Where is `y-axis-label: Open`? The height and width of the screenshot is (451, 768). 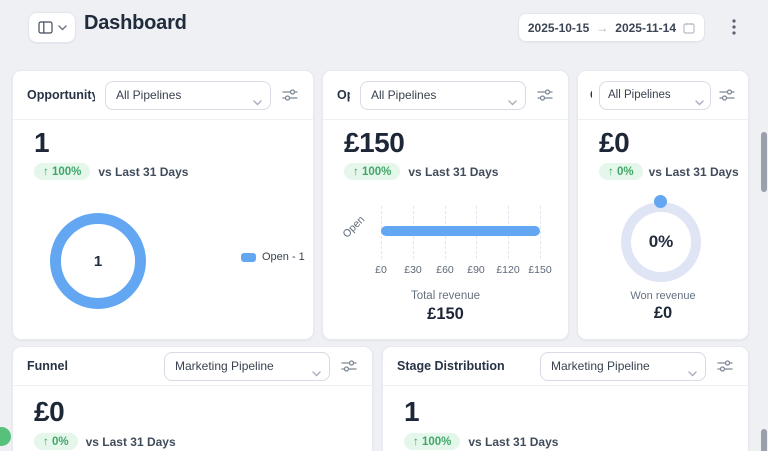 y-axis-label: Open is located at coordinates (354, 227).